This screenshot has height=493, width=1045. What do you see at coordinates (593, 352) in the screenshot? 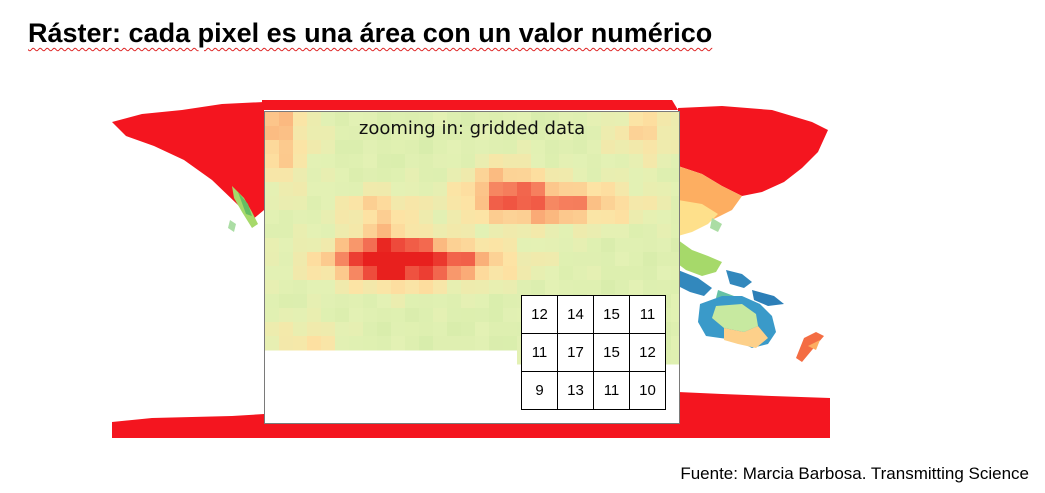
I see `pixel-value-grid: 12 14 15 11 11 17 15 12 9 13 11 10` at bounding box center [593, 352].